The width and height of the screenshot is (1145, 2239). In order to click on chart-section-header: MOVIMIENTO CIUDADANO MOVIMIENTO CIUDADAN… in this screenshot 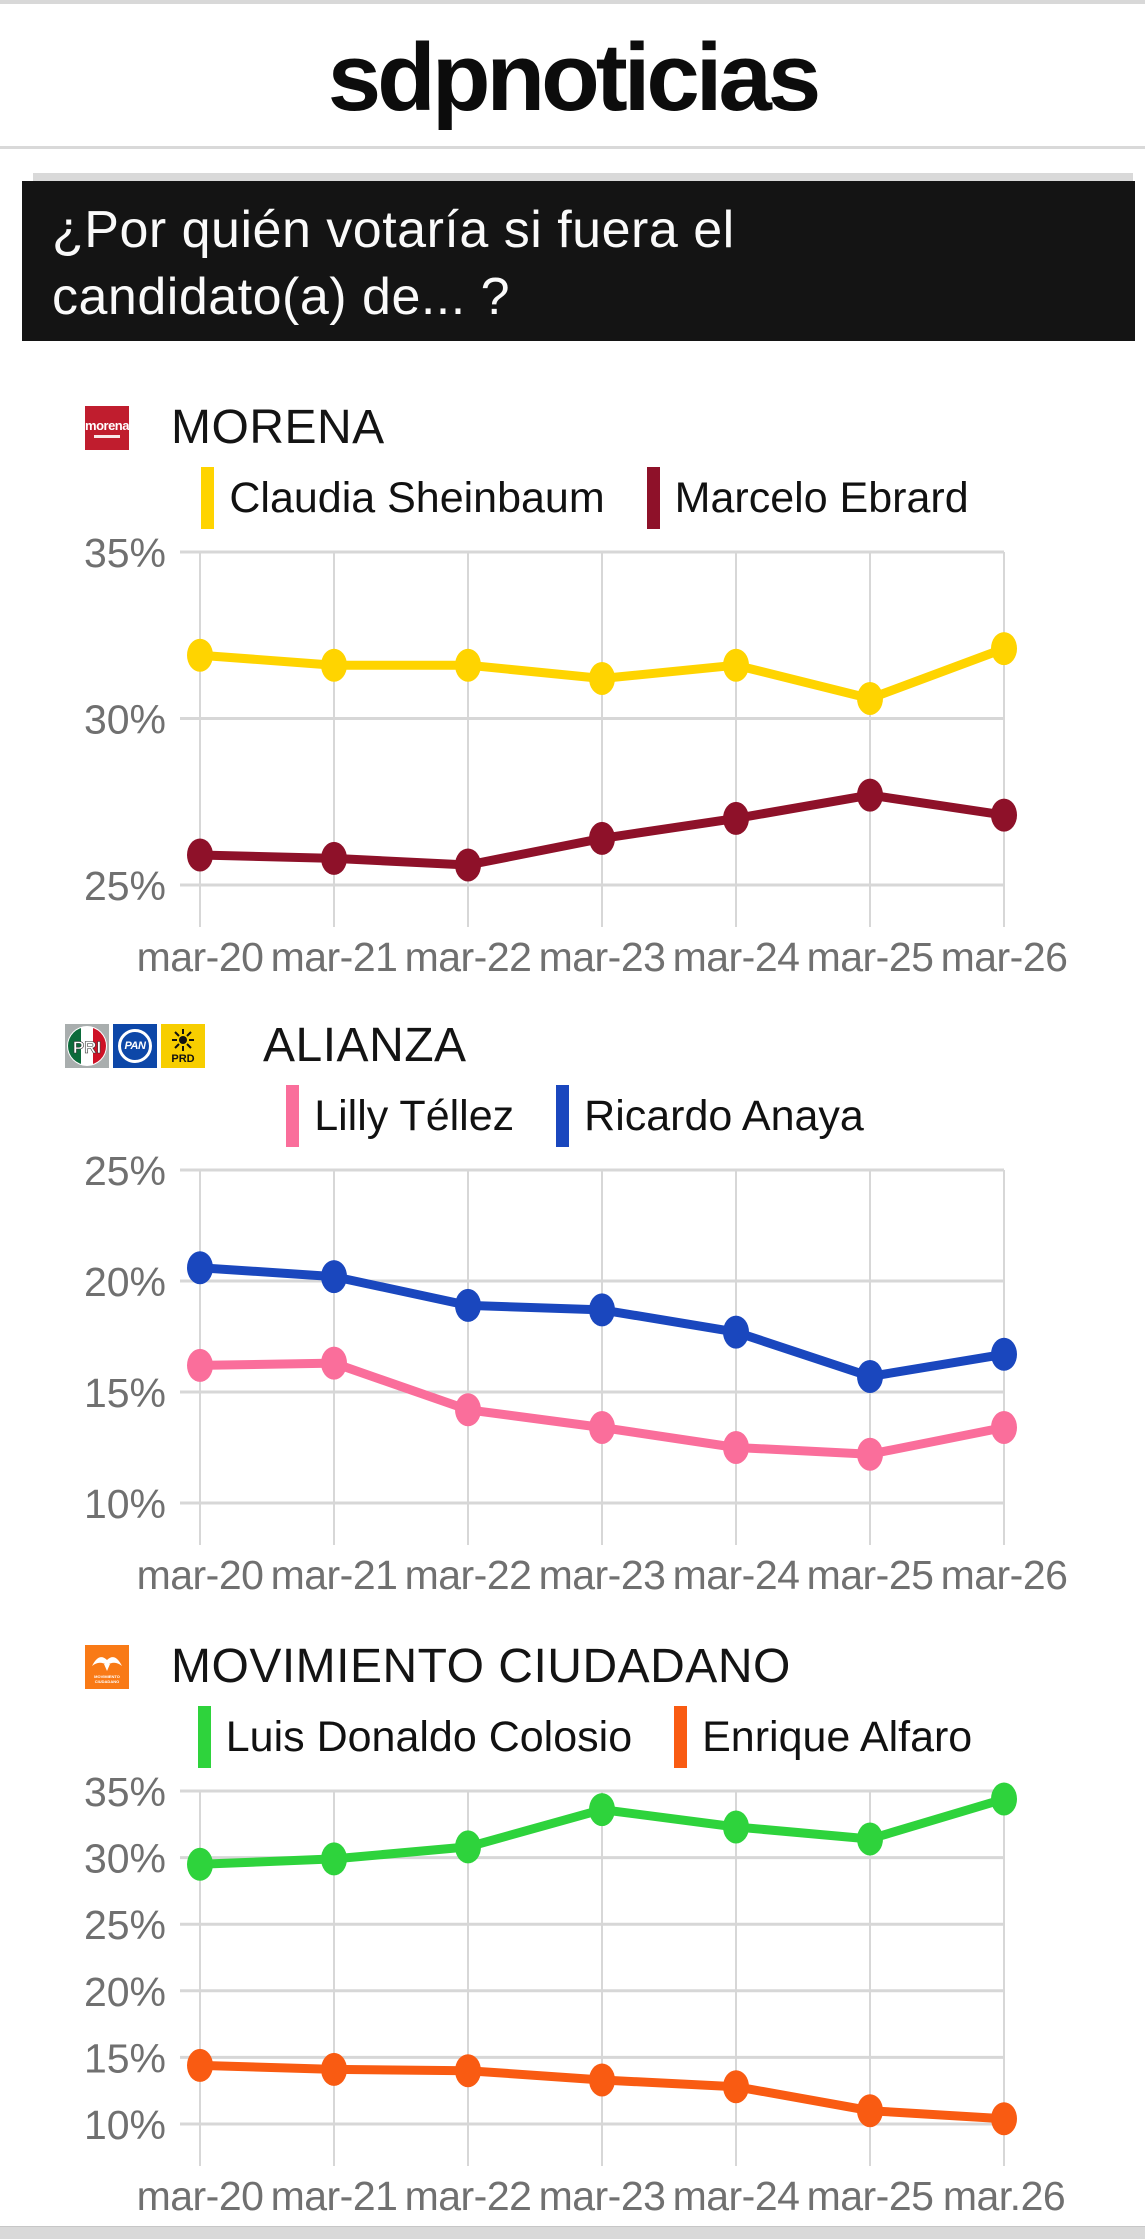, I will do `click(615, 1667)`.